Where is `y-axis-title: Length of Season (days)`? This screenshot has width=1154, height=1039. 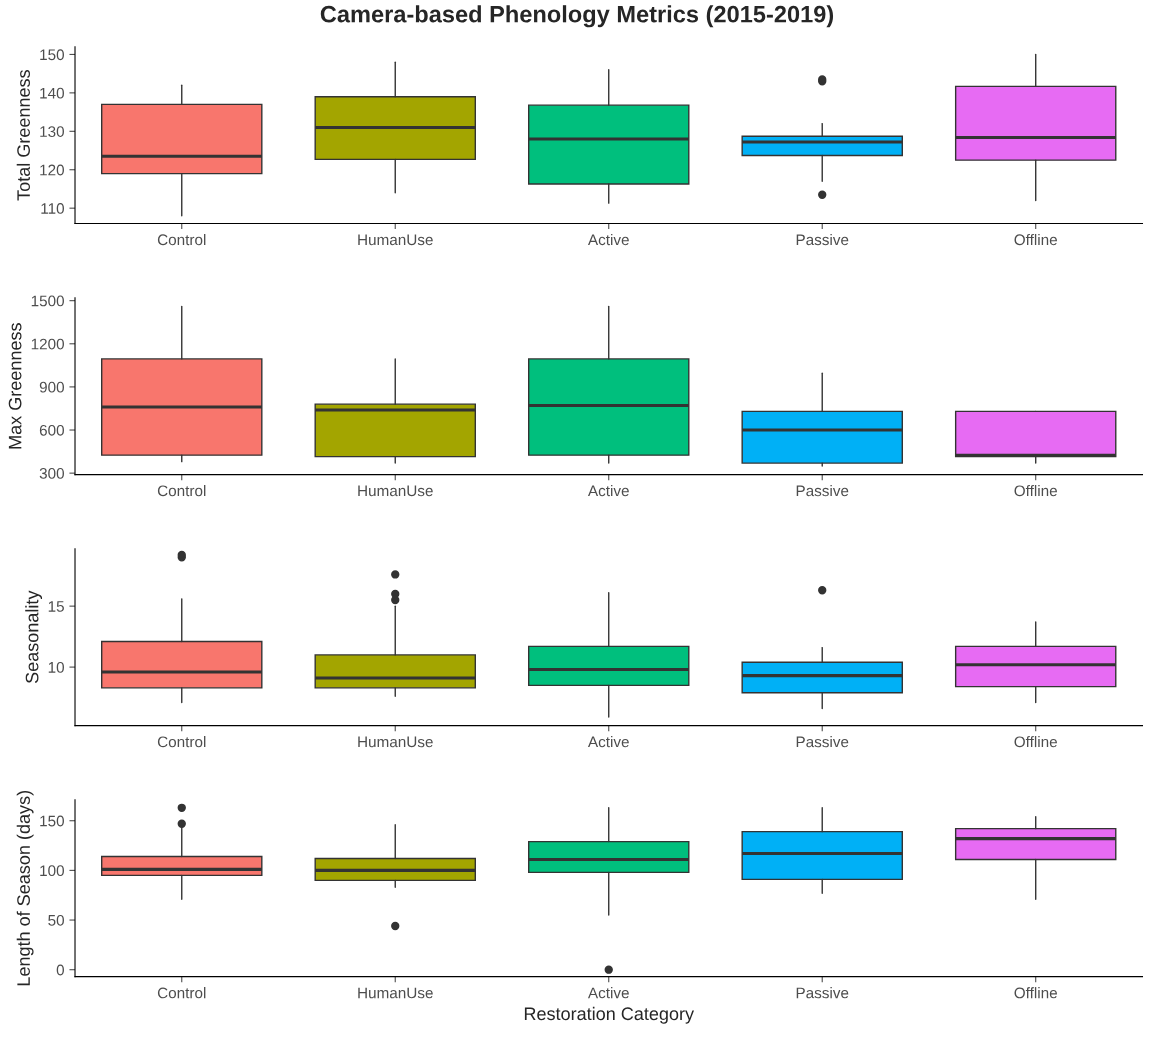 y-axis-title: Length of Season (days) is located at coordinates (25, 888).